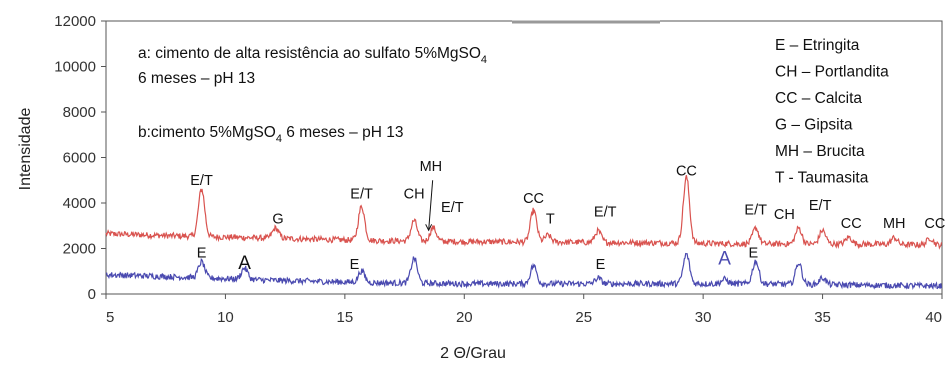 This screenshot has height=365, width=952. I want to click on y-tick-label: 12000, so click(75, 21).